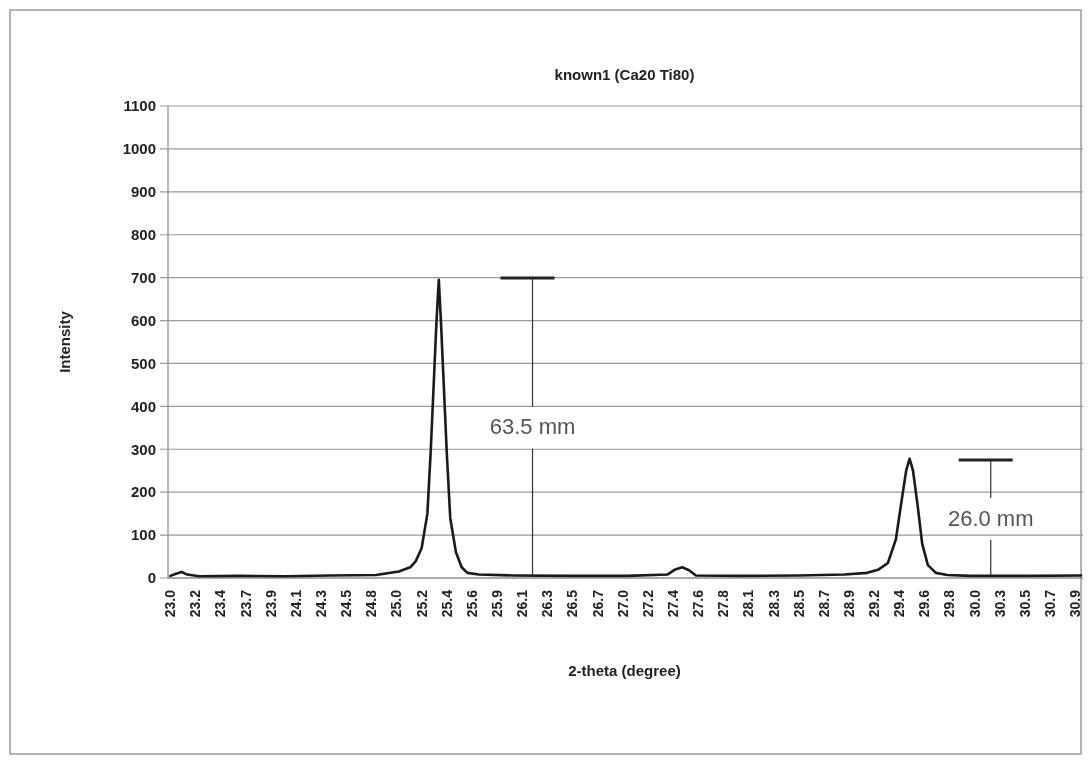 Image resolution: width=1091 pixels, height=764 pixels. What do you see at coordinates (547, 603) in the screenshot?
I see `x-tick-label: 26.3` at bounding box center [547, 603].